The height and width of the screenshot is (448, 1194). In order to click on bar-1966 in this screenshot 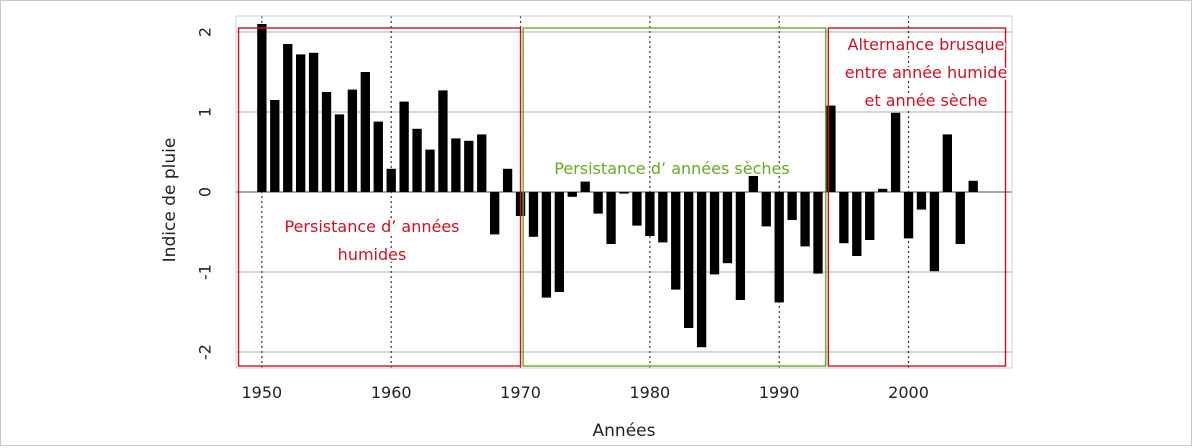, I will do `click(469, 166)`.